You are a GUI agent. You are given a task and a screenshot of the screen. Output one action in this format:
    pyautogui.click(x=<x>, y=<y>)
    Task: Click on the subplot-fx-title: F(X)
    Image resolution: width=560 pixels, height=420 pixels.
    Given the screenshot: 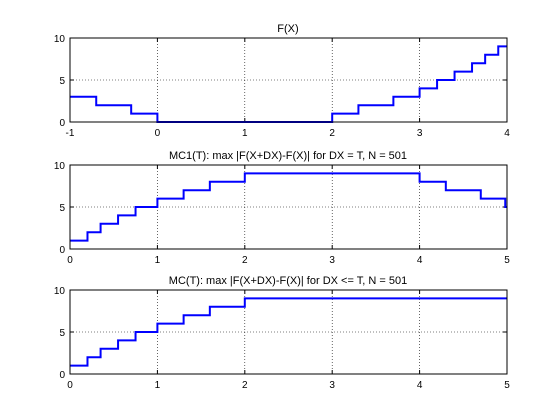 What is the action you would take?
    pyautogui.click(x=287, y=29)
    